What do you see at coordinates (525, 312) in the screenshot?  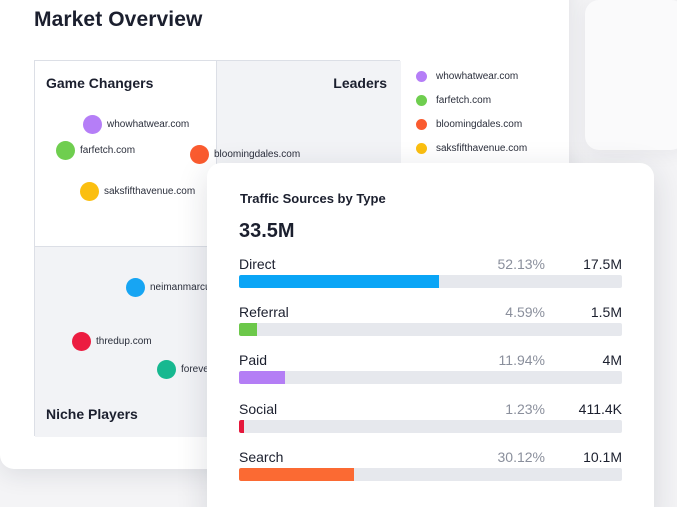 I see `source-percent: 4.59%` at bounding box center [525, 312].